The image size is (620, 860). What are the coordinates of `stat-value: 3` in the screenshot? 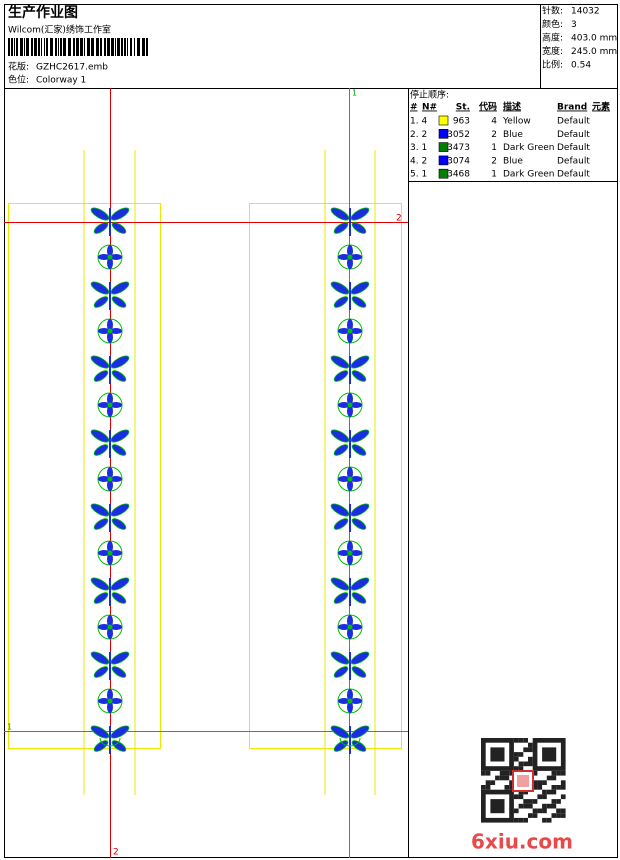 It's located at (574, 25).